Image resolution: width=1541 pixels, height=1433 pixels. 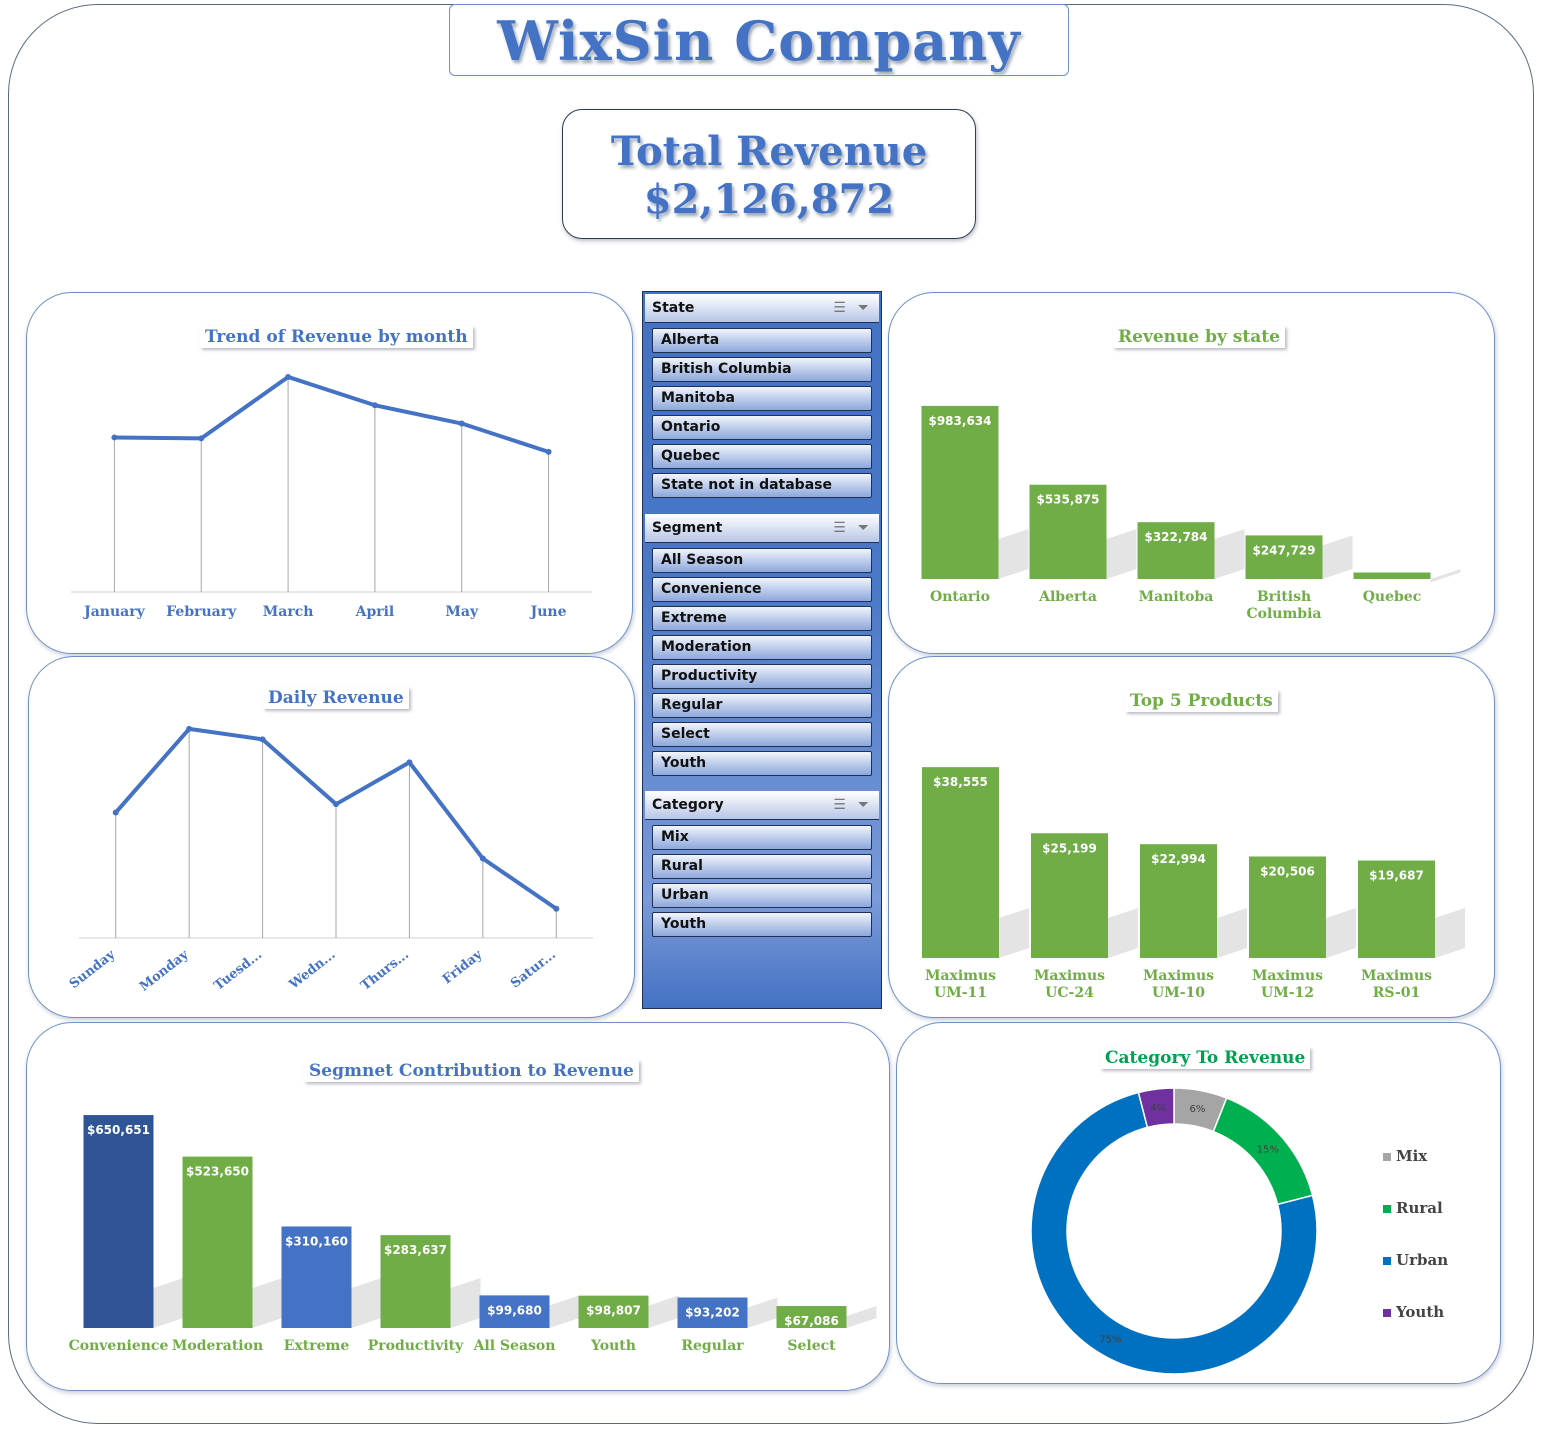 What do you see at coordinates (762, 528) in the screenshot?
I see `segment-slicer-header: Segment ☰ ⏷` at bounding box center [762, 528].